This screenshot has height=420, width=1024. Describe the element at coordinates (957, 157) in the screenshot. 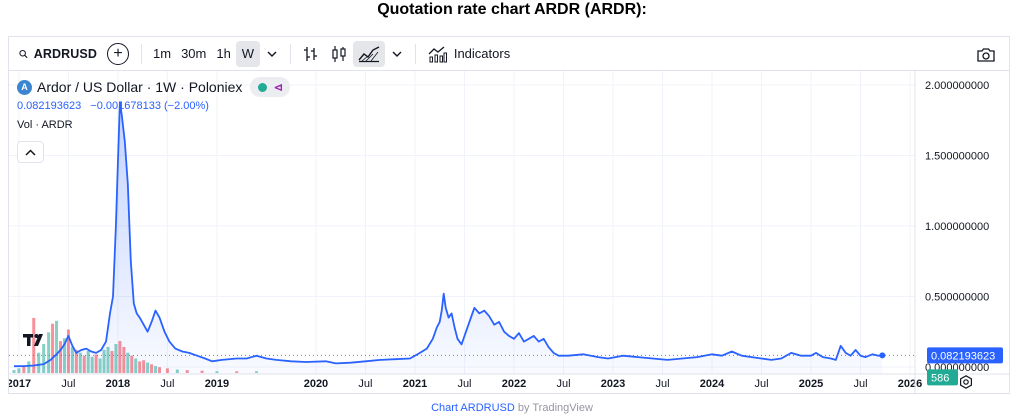

I see `y-tick-label: 1.500000000` at that location.